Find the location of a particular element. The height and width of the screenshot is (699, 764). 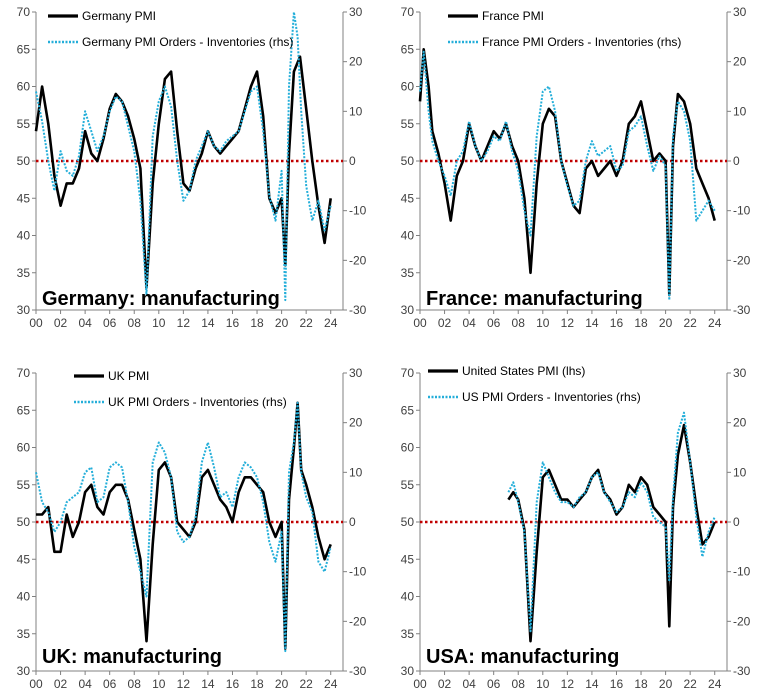

x-tick-label: 10 is located at coordinates (159, 323).